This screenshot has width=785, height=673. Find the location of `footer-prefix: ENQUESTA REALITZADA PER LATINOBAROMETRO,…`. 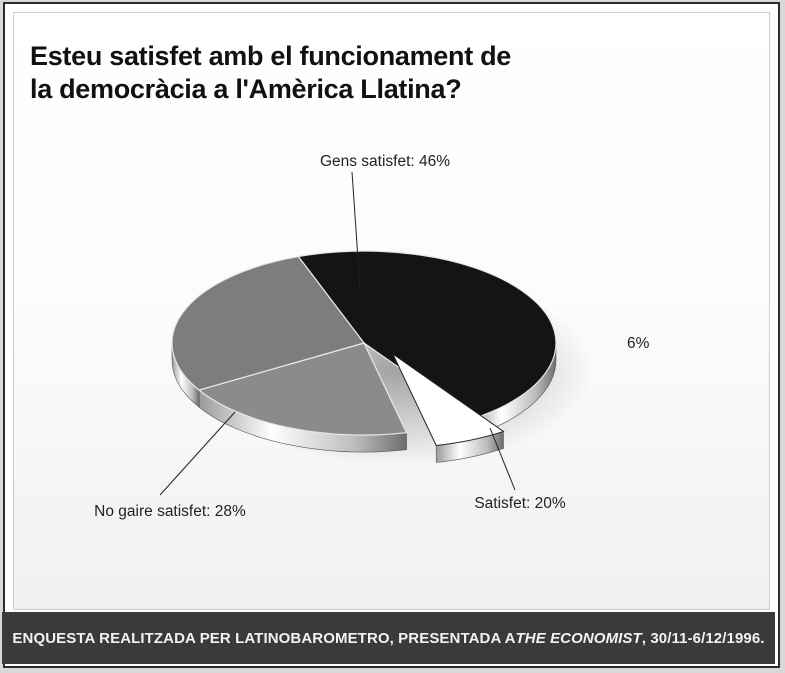

footer-prefix: ENQUESTA REALITZADA PER LATINOBAROMETRO,… is located at coordinates (264, 638).